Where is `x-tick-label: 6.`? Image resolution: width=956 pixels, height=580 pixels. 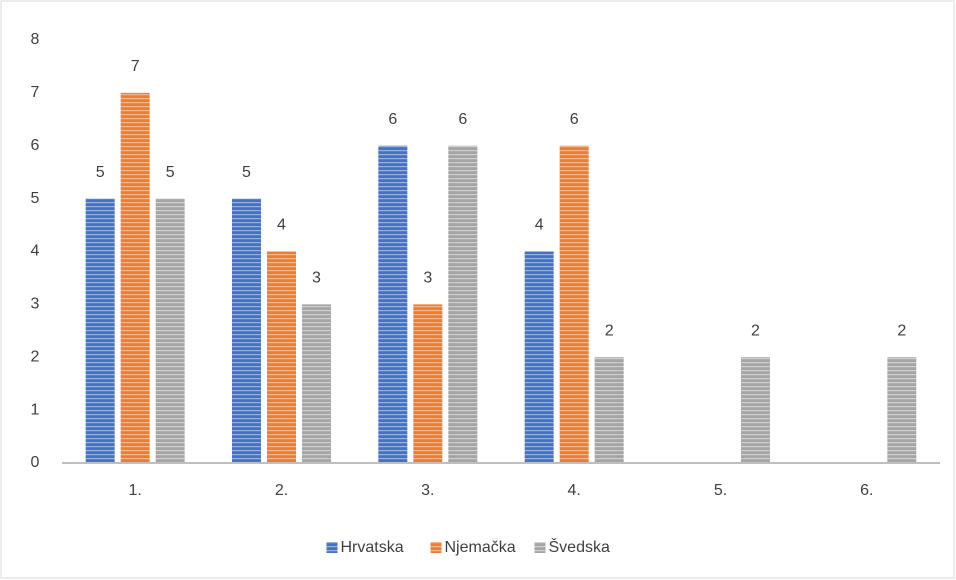
x-tick-label: 6. is located at coordinates (866, 490).